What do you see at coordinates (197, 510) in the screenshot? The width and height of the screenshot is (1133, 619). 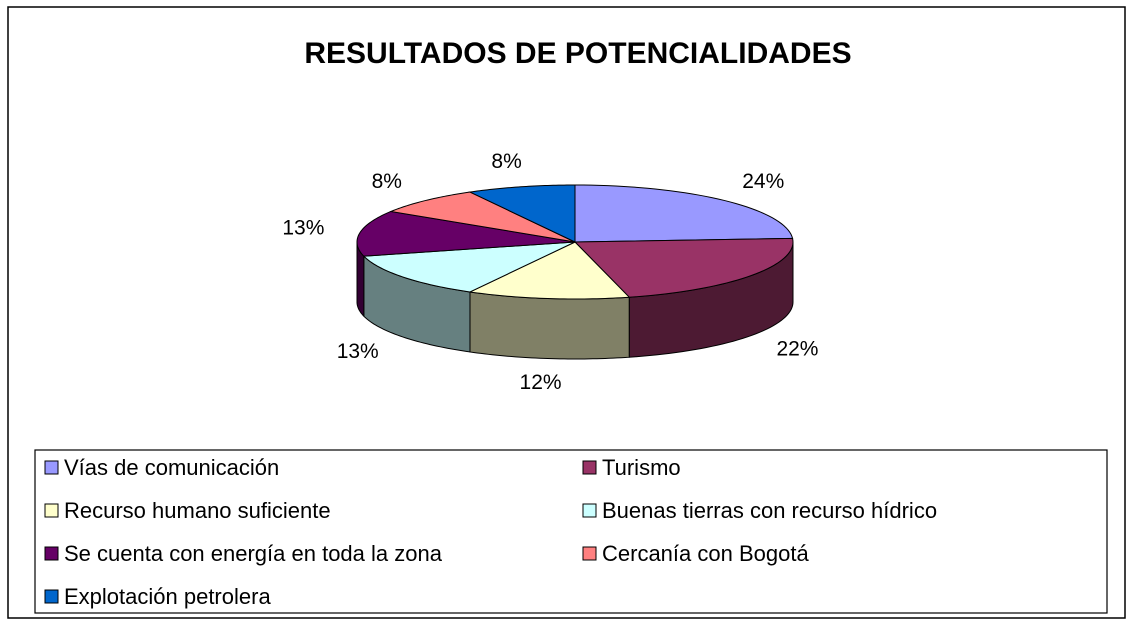 I see `legend-label: Recurso humano suficiente` at bounding box center [197, 510].